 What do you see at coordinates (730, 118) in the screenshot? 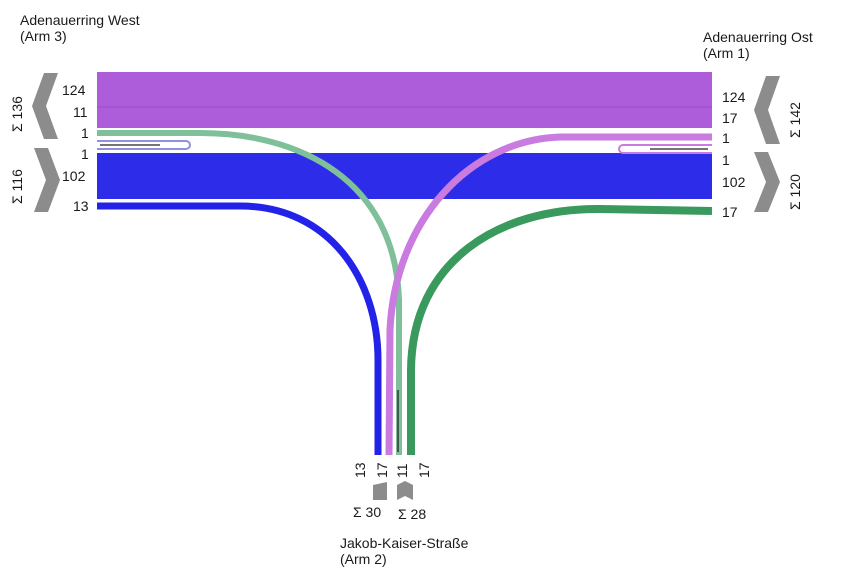
I see `east-in-left: 17` at bounding box center [730, 118].